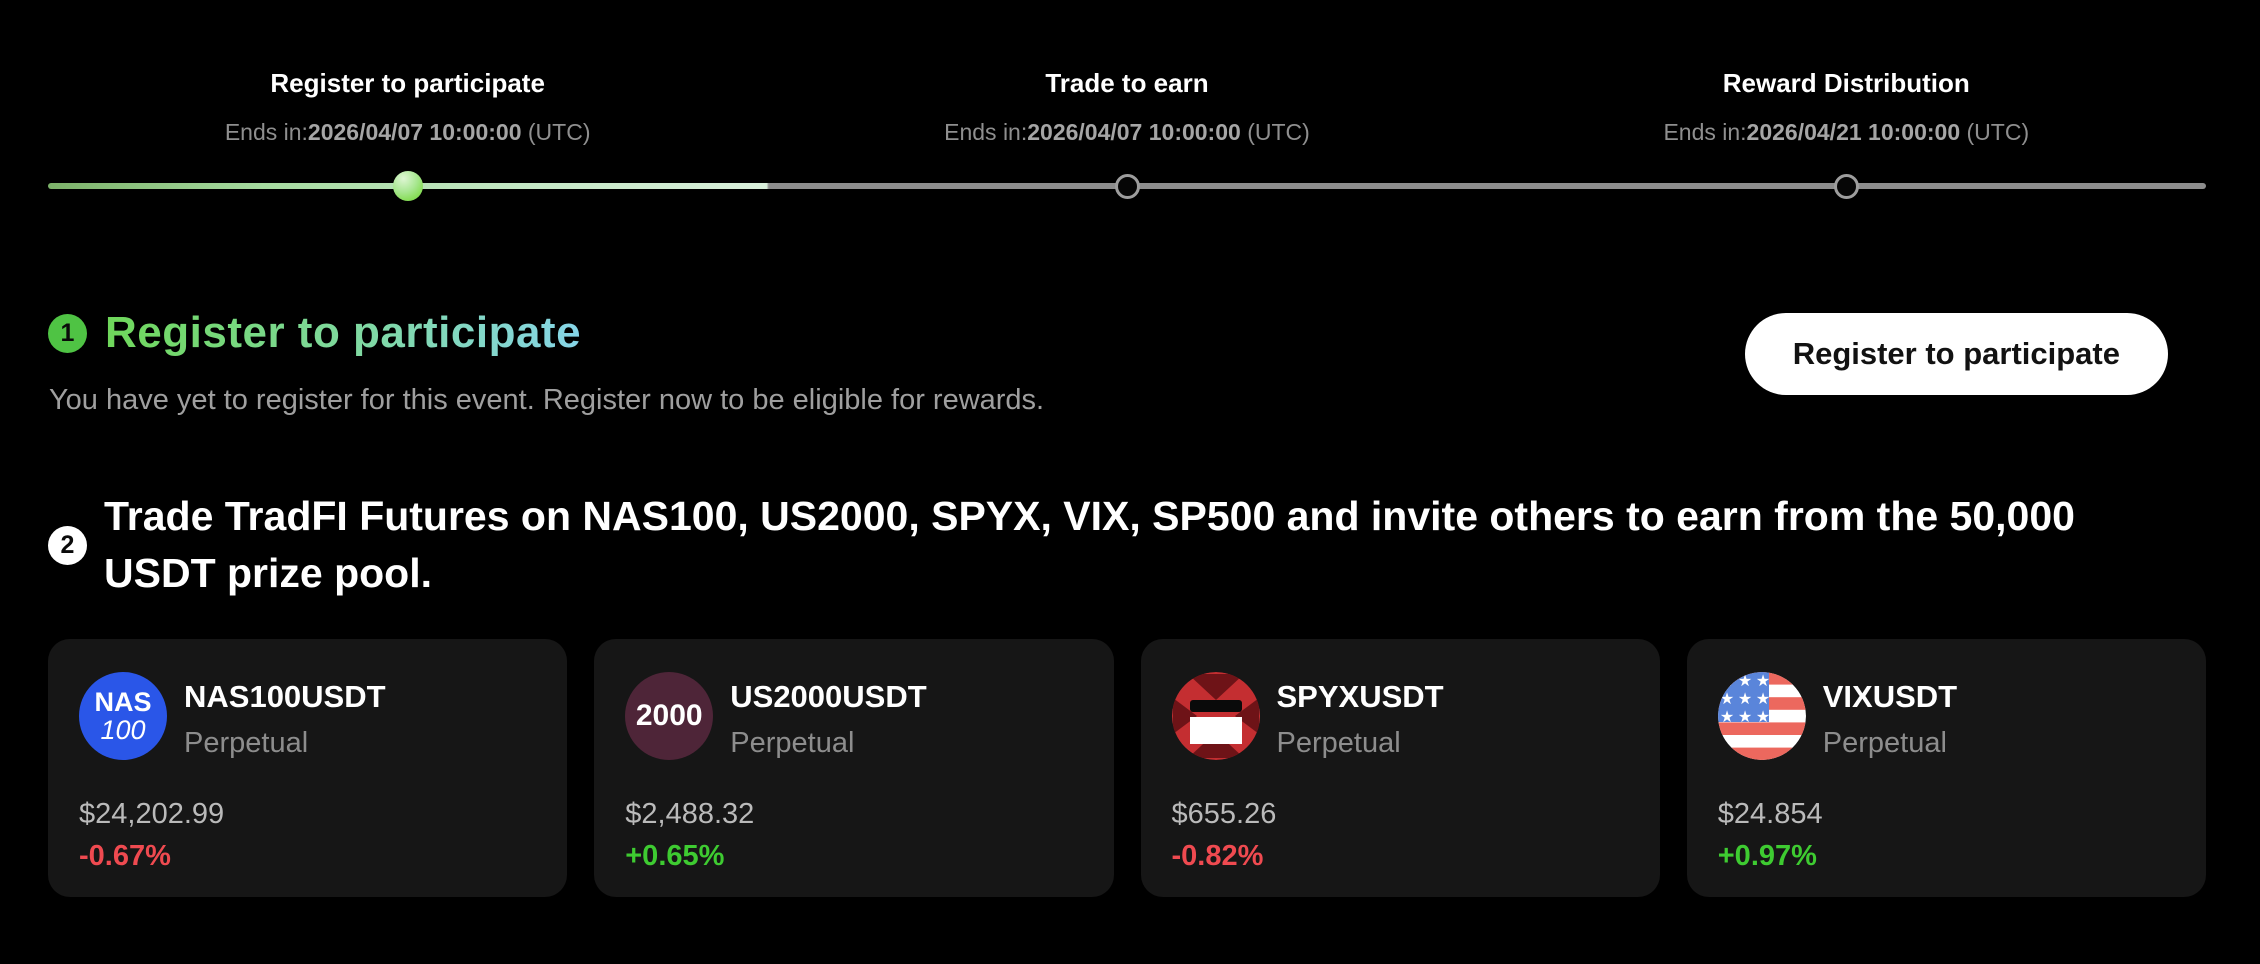  I want to click on step-2-badge: 2, so click(67, 545).